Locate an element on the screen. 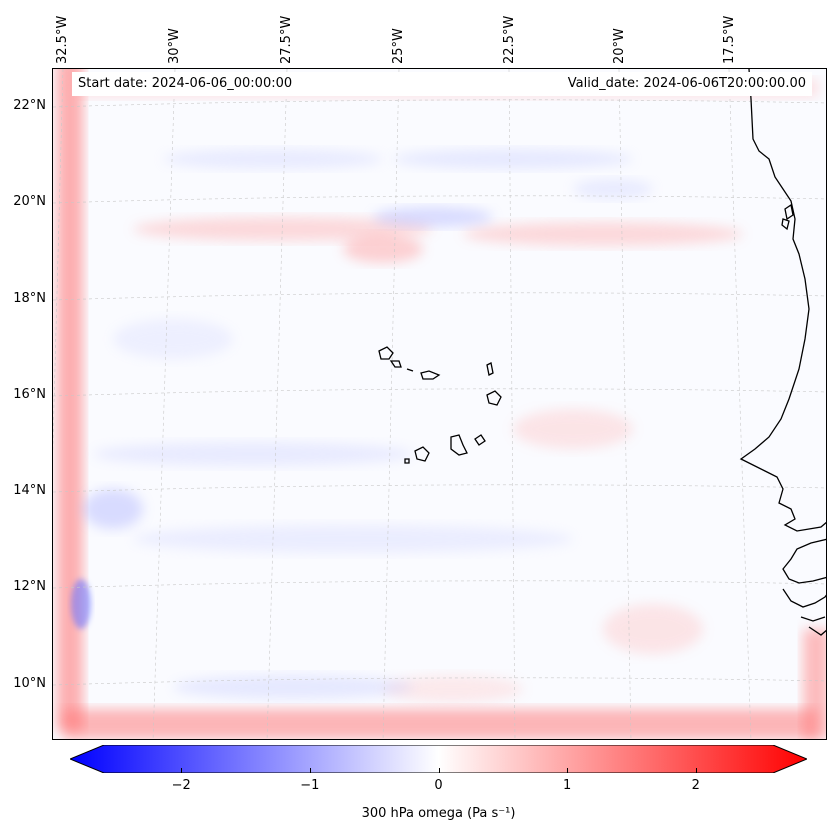 This screenshot has height=839, width=837. boundary-west is located at coordinates (70, 400).